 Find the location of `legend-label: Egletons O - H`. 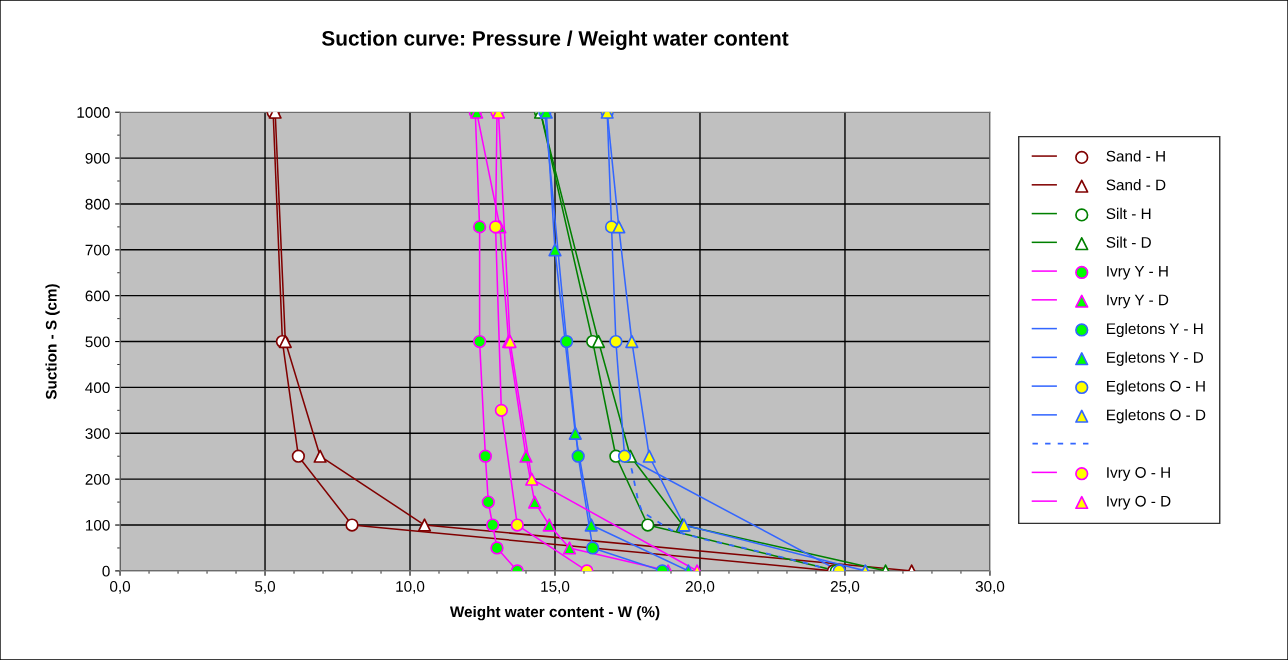

legend-label: Egletons O - H is located at coordinates (1156, 387).